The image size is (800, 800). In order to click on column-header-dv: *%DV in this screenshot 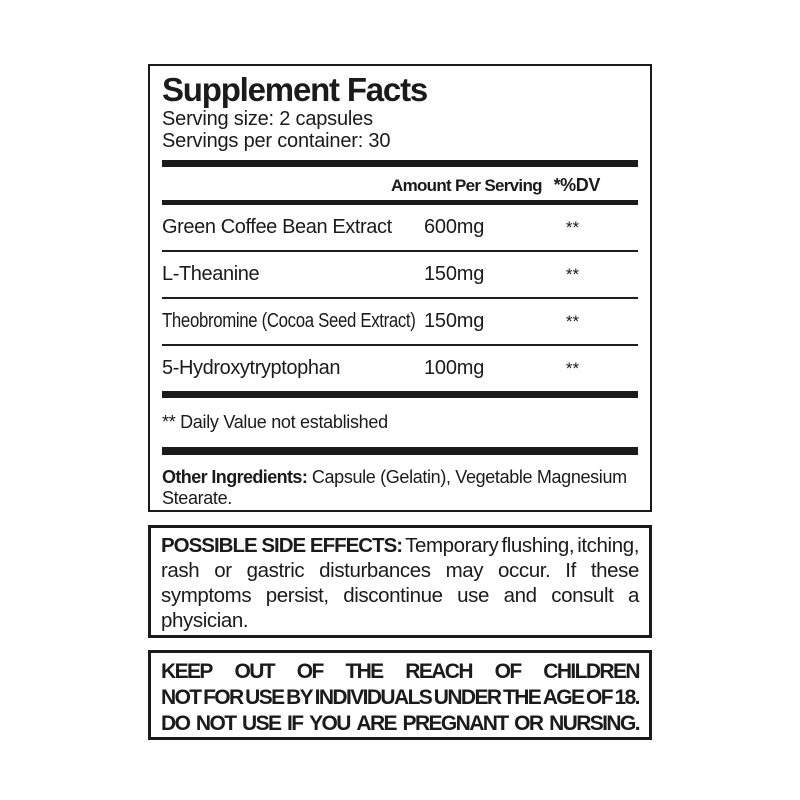, I will do `click(577, 185)`.